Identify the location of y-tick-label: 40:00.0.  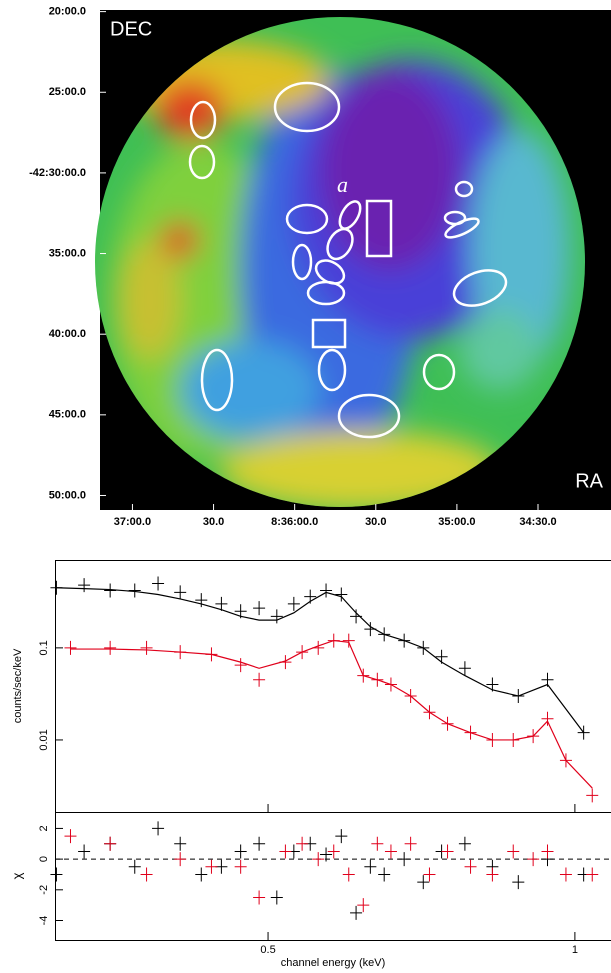
(67, 334).